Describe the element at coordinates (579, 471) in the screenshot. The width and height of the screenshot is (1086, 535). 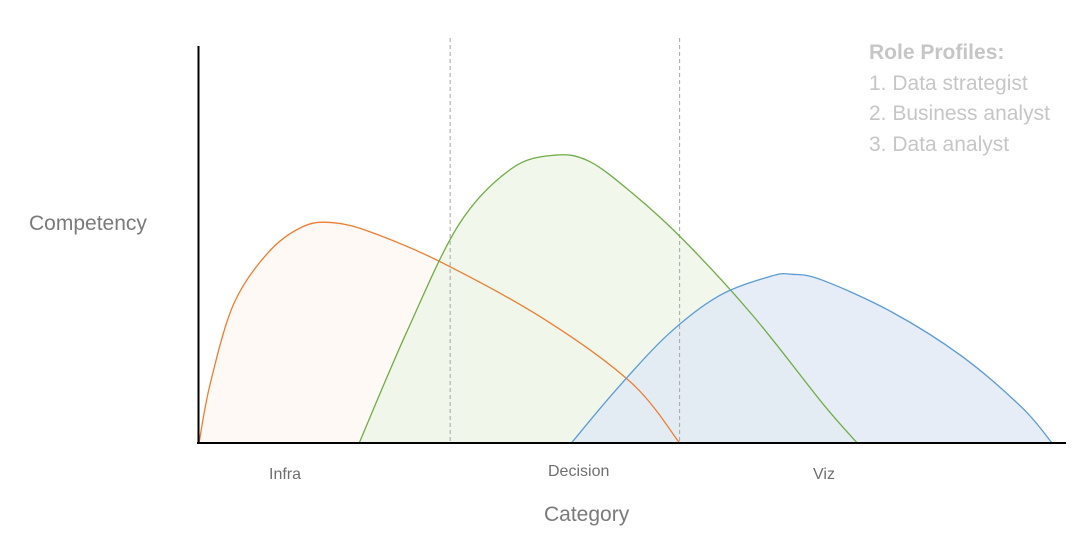
I see `category-label-decision: Decision` at that location.